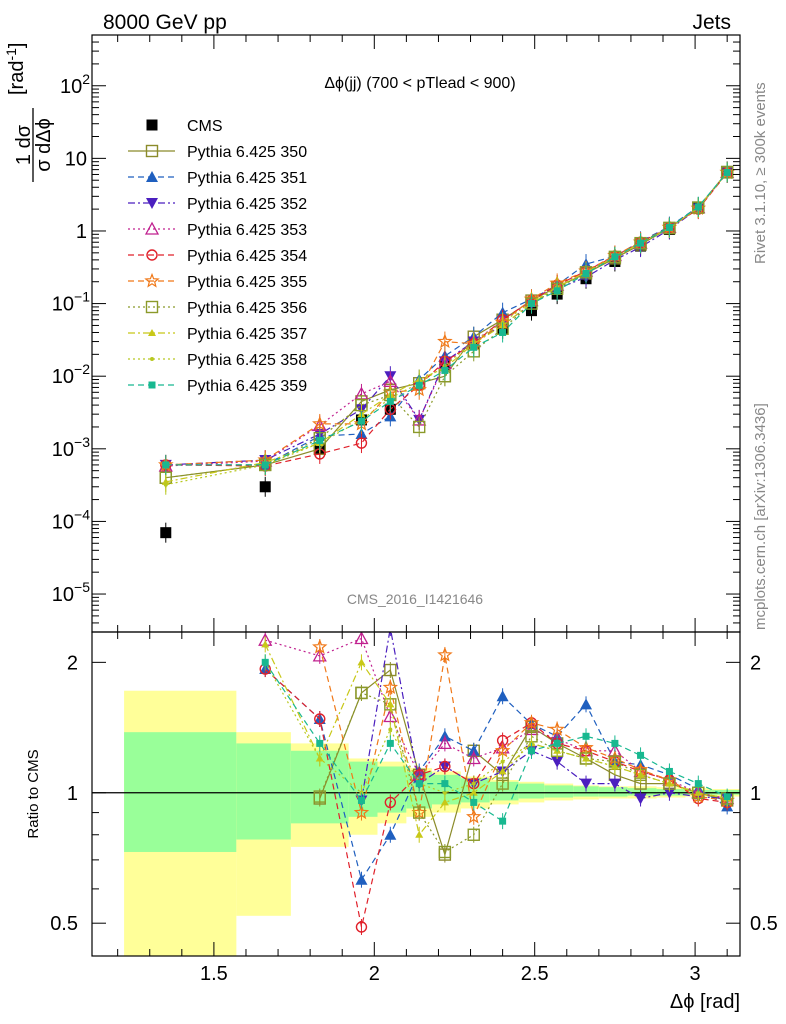 This screenshot has height=1024, width=786. Describe the element at coordinates (755, 663) in the screenshot. I see `ratio-tick-label-right: 2` at that location.